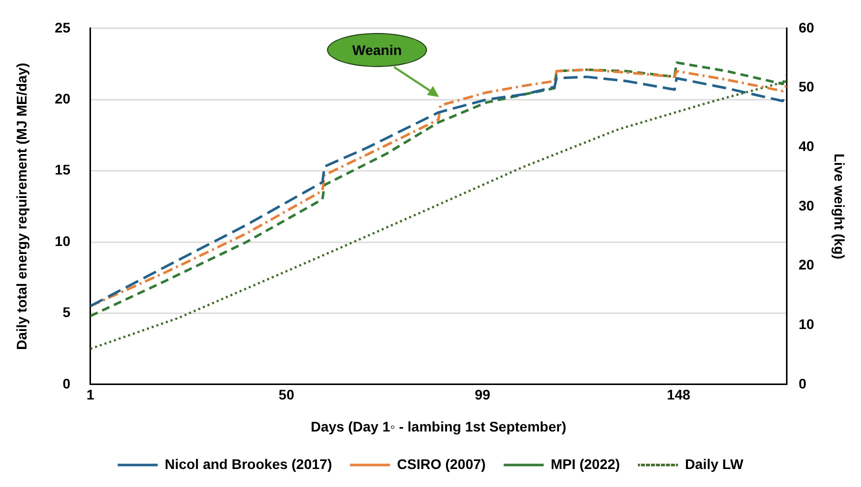 Image resolution: width=861 pixels, height=487 pixels. Describe the element at coordinates (441, 464) in the screenshot. I see `legend-label: CSIRO (2007)` at that location.